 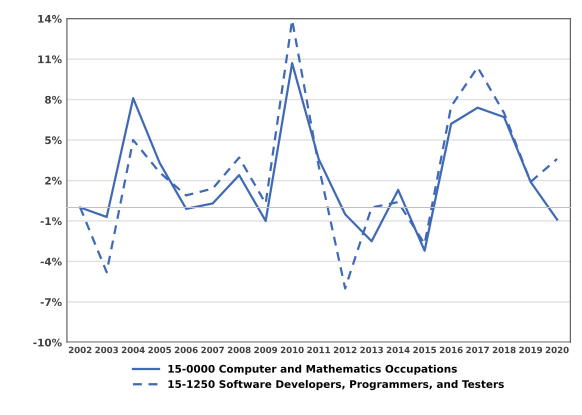 I want to click on x-tick-label: 2014, so click(x=398, y=350).